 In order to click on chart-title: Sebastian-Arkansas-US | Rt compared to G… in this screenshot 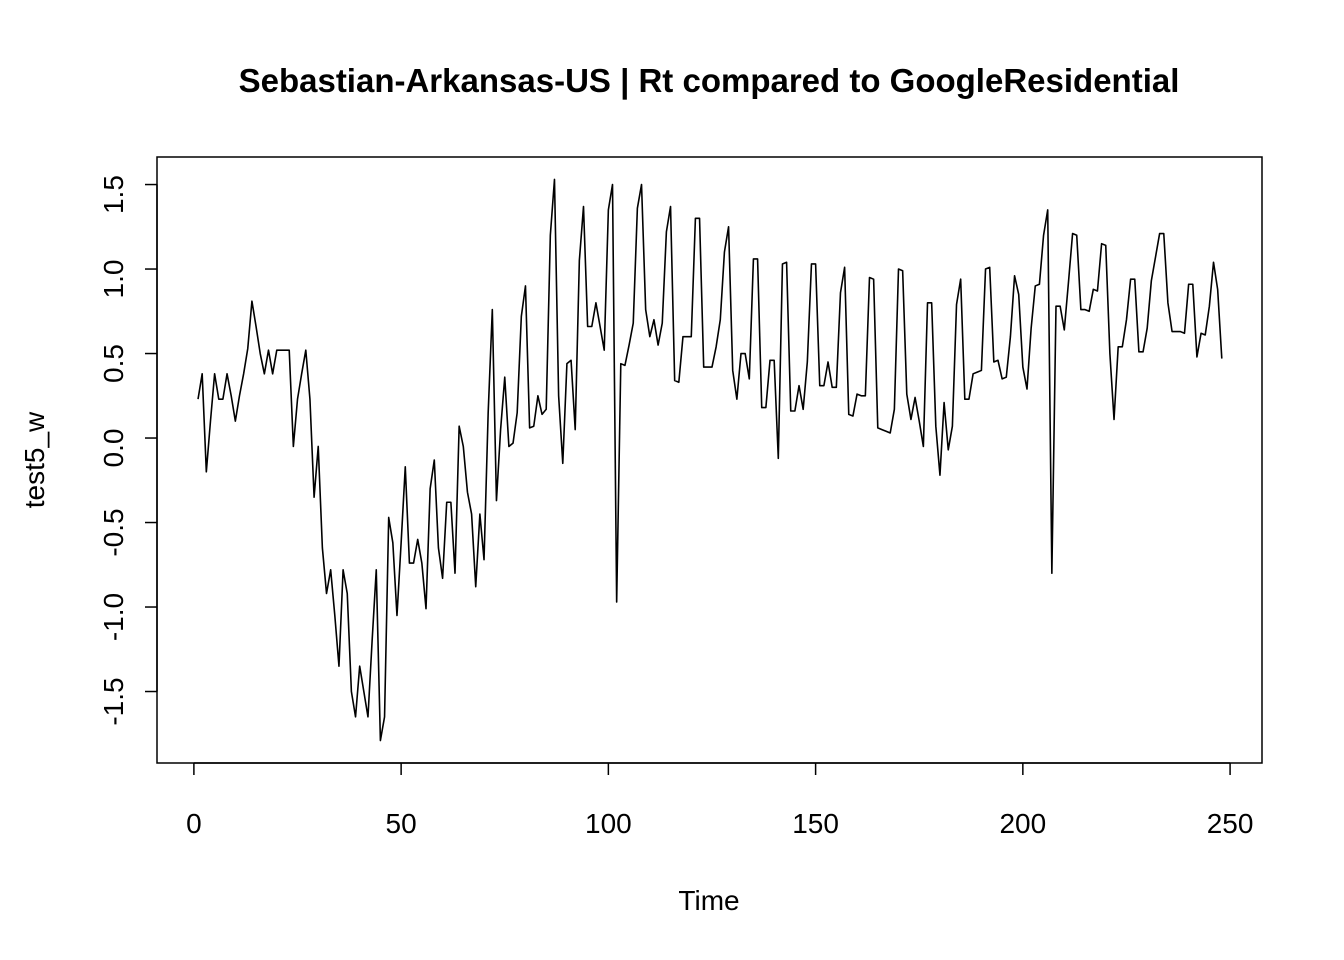, I will do `click(709, 80)`.